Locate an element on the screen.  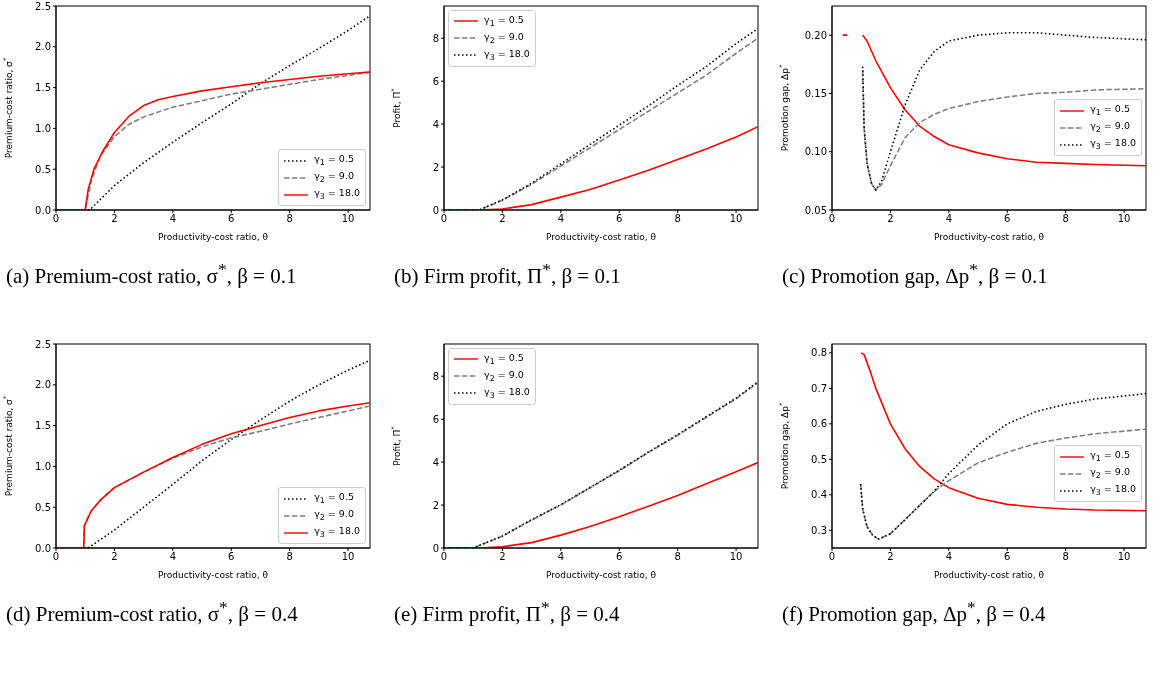
y-tick-label: 0.8 is located at coordinates (819, 353).